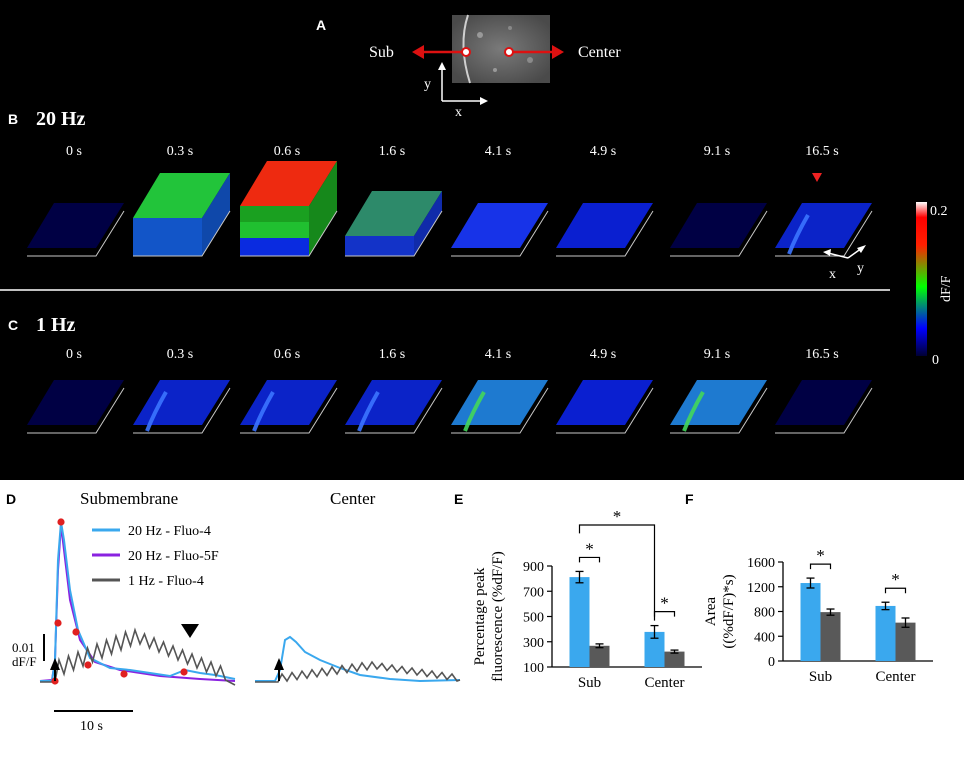 The width and height of the screenshot is (964, 760). Describe the element at coordinates (279, 669) in the screenshot. I see `stimulus-arrow-center` at that location.